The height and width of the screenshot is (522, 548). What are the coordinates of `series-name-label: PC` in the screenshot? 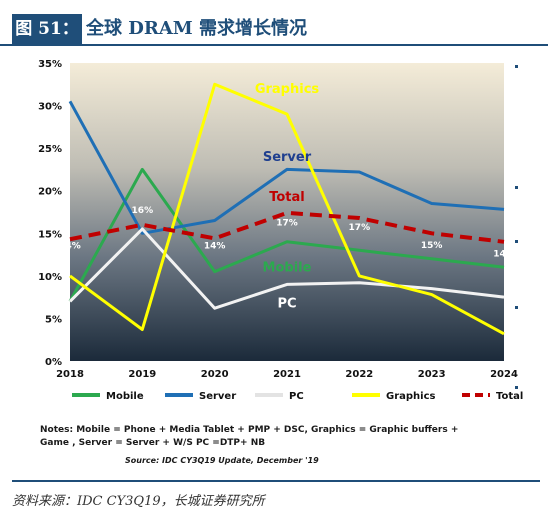 It's located at (286, 303).